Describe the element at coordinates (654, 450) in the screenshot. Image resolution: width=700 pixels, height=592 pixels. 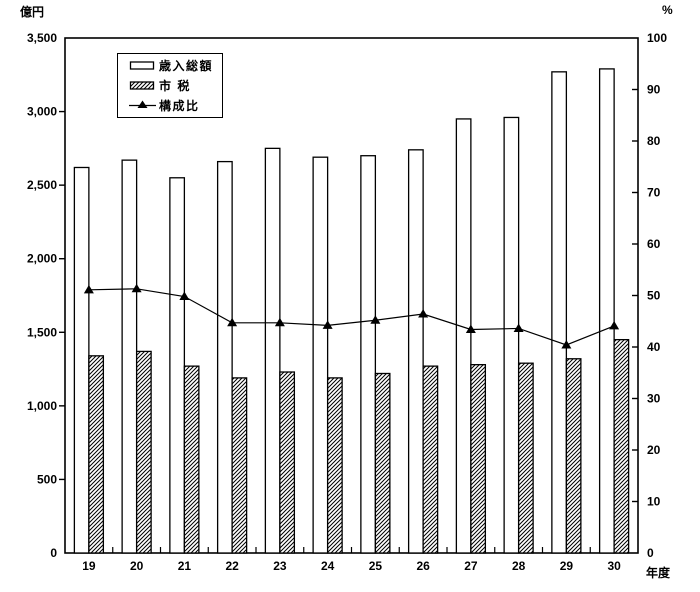
I see `right-axis-tick-label: 20` at that location.